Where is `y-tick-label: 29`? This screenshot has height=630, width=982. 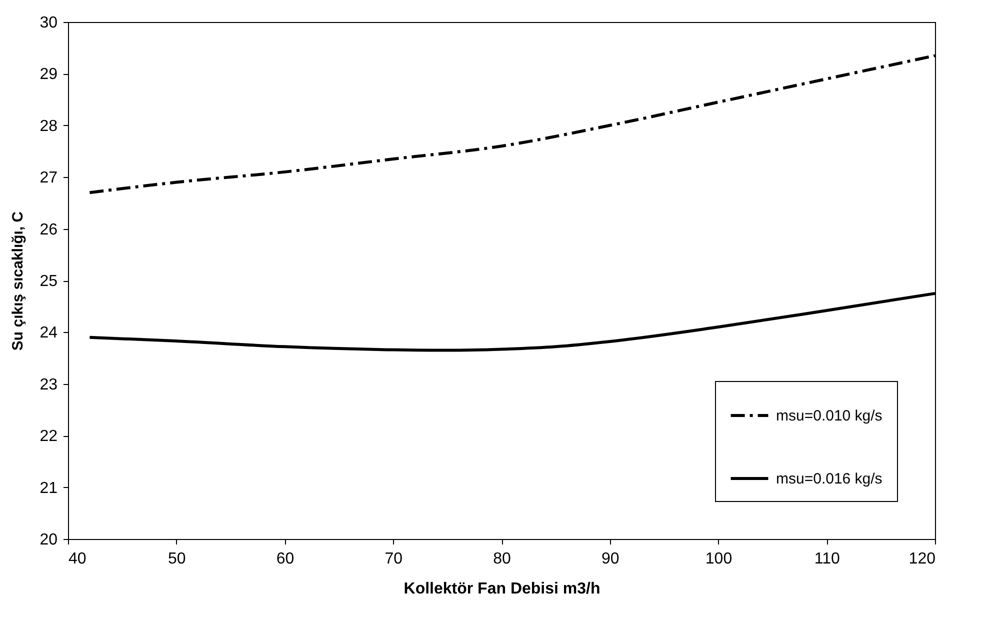
y-tick-label: 29 is located at coordinates (49, 75).